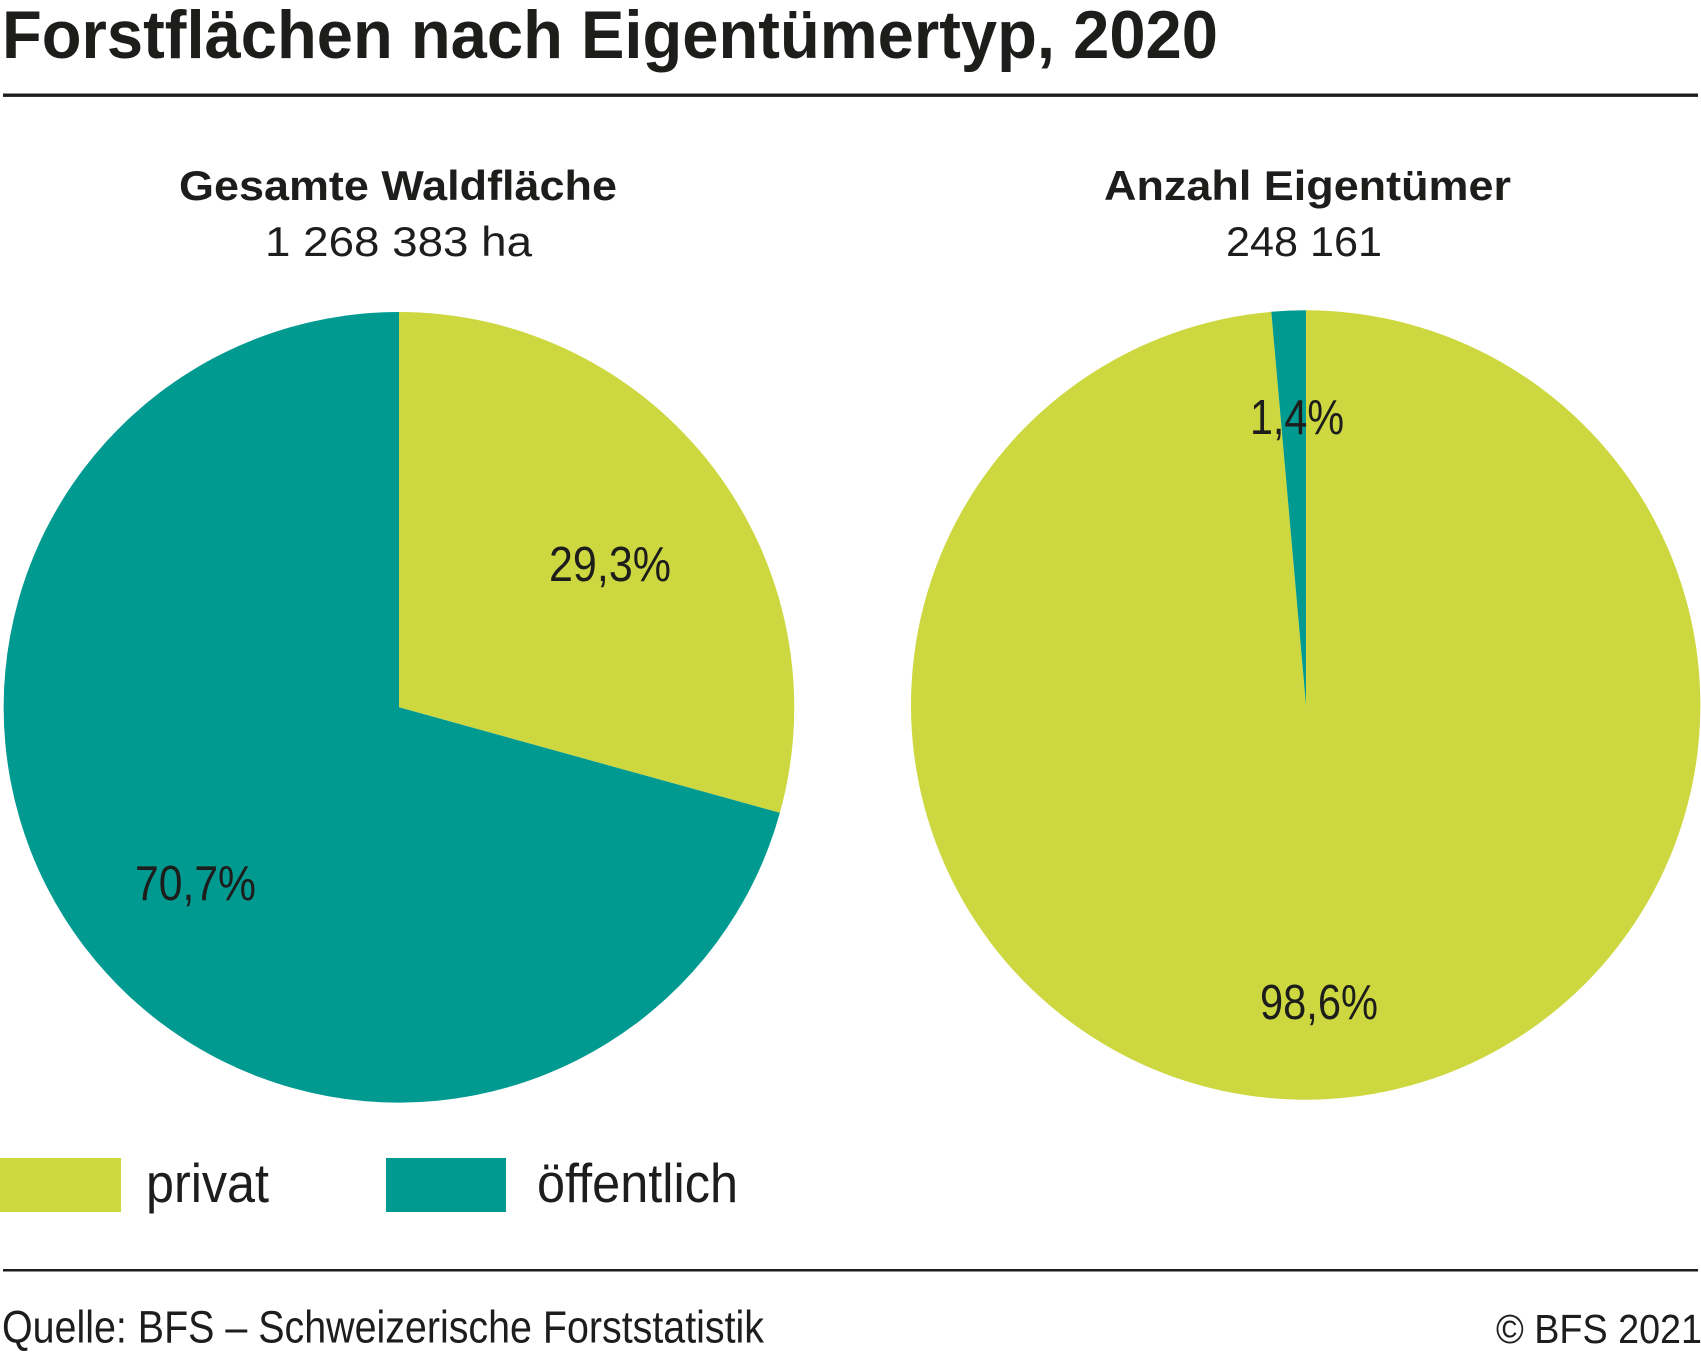 The width and height of the screenshot is (1701, 1358). Describe the element at coordinates (195, 884) in the screenshot. I see `svg-text: 70,7%` at that location.